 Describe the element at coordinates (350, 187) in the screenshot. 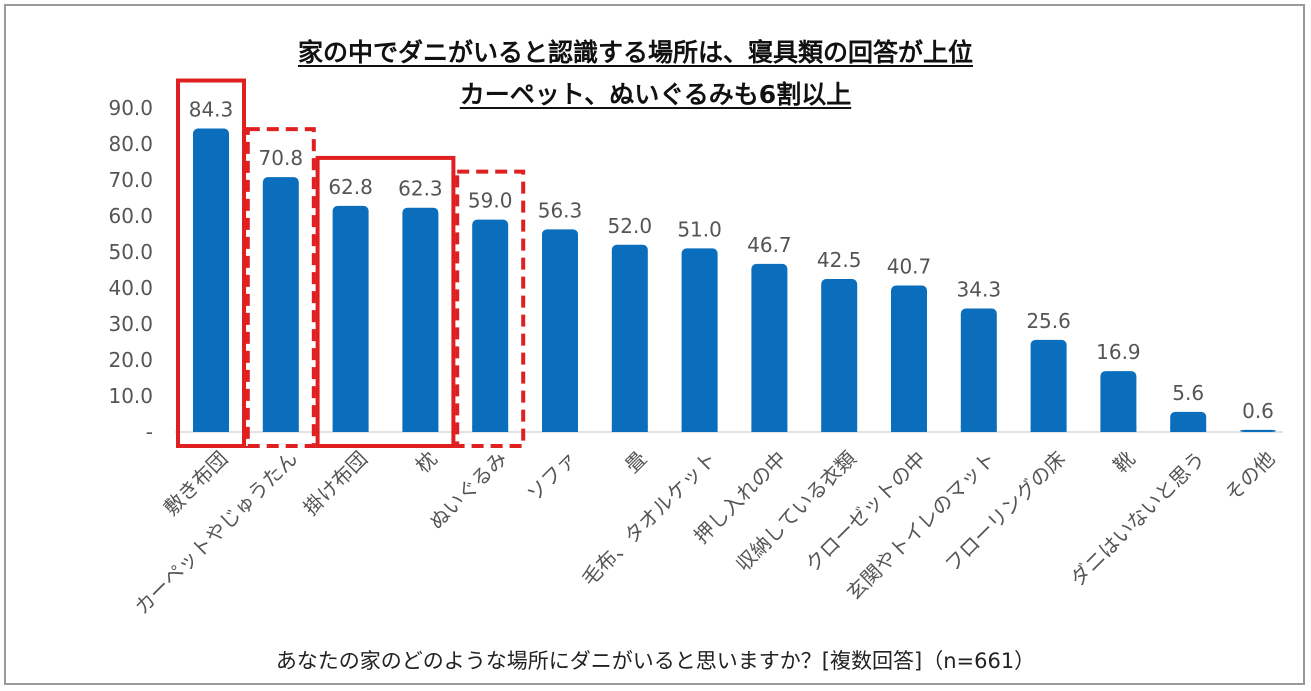

I see `data-label: 62.8` at that location.